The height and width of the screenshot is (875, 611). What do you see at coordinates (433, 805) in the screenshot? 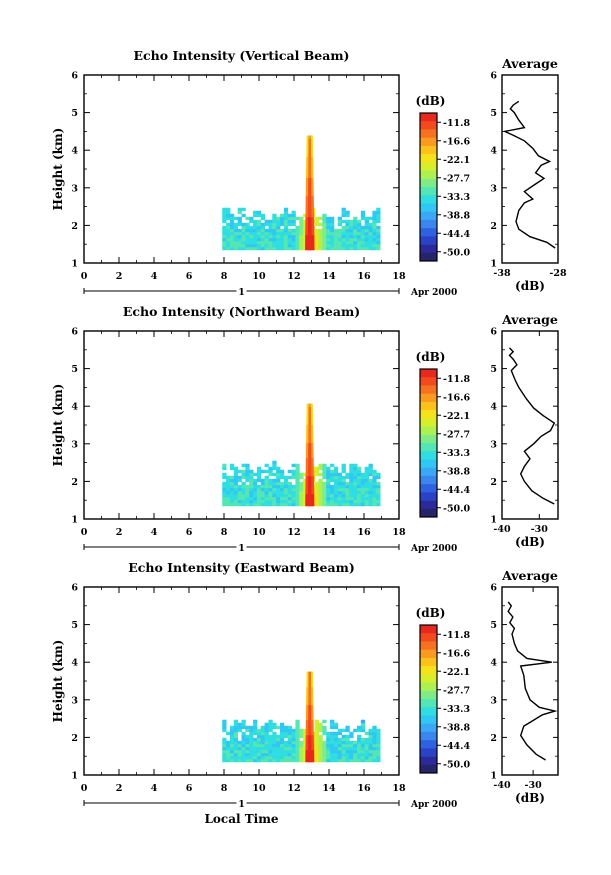
I see `date-axis-month-year: Apr 2000` at bounding box center [433, 805].